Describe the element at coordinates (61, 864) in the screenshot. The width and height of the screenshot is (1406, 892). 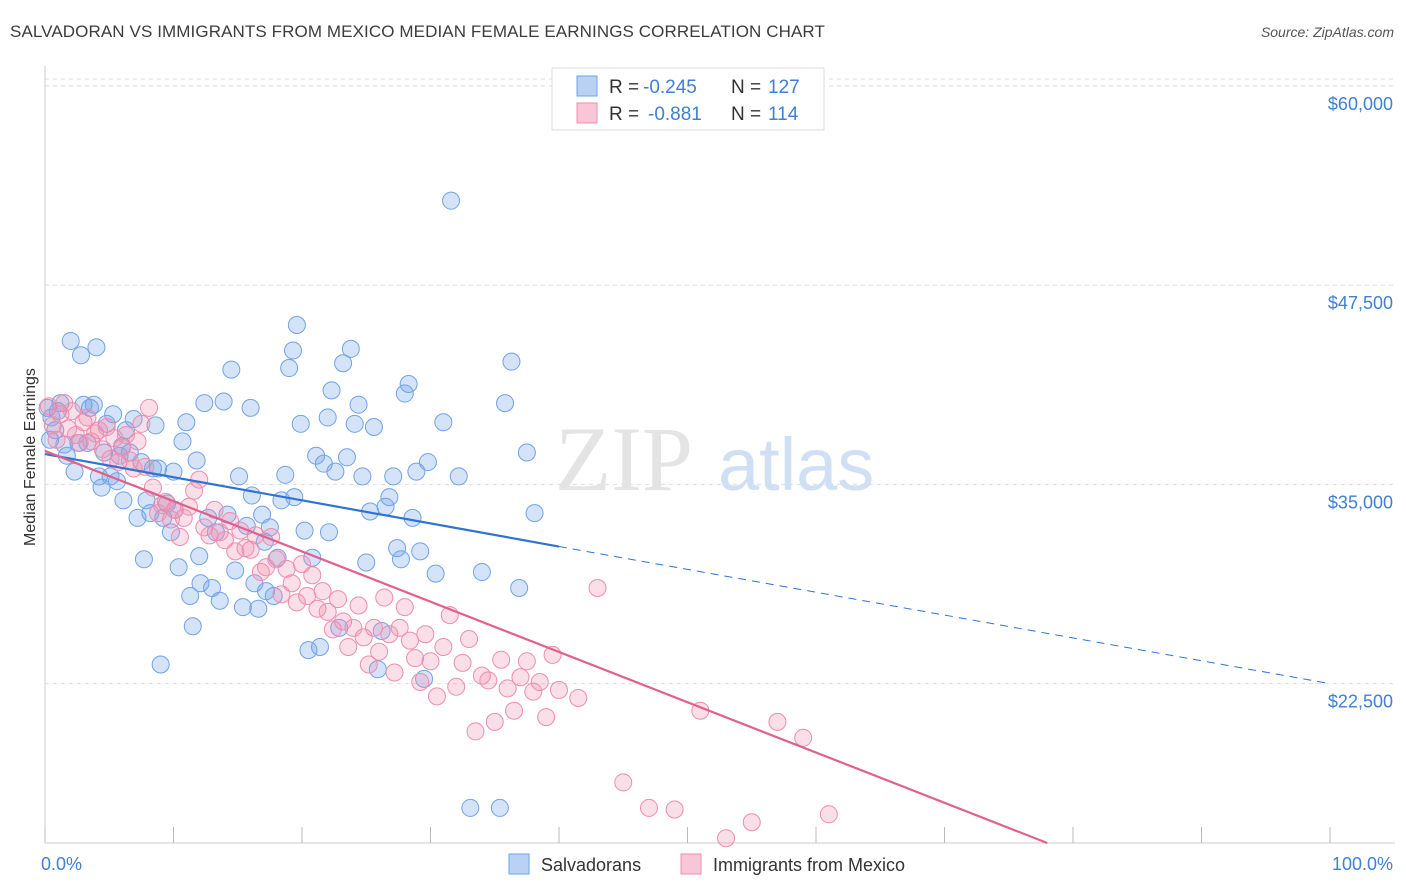
I see `x-tick-label-left: 0.0%` at that location.